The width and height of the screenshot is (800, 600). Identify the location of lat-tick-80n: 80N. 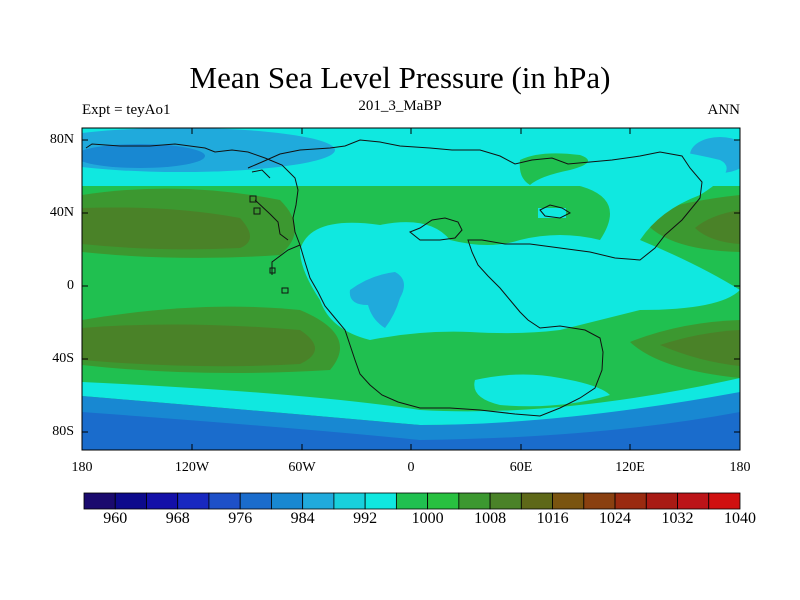
(61, 139).